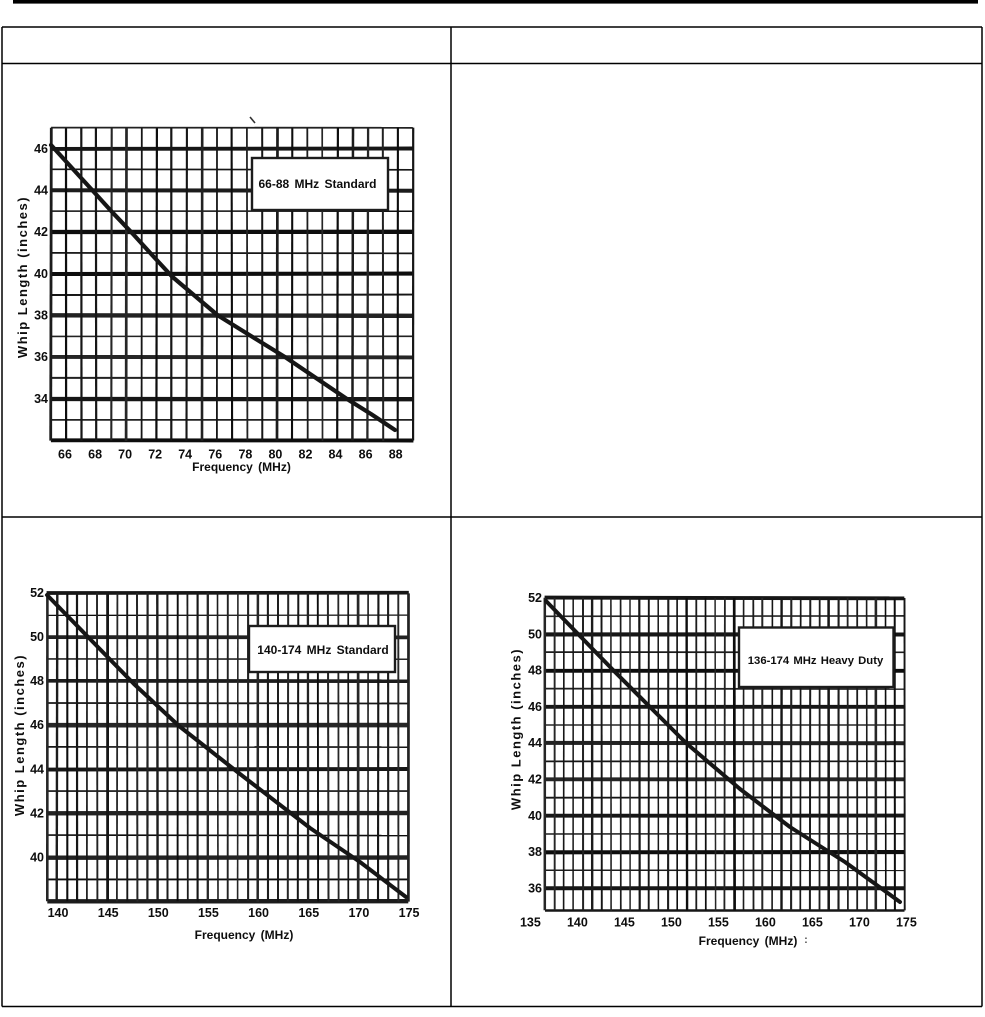  What do you see at coordinates (155, 455) in the screenshot?
I see `svg-text: 72` at bounding box center [155, 455].